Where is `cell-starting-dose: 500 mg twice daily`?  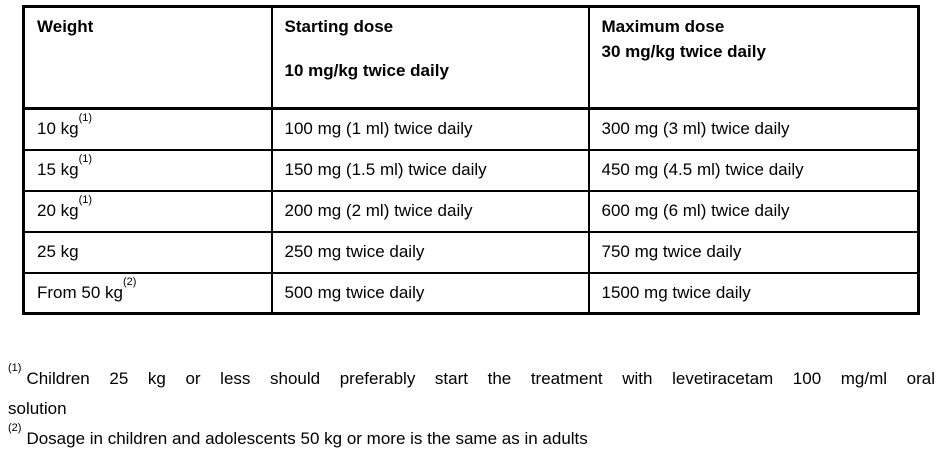 cell-starting-dose: 500 mg twice daily is located at coordinates (430, 293).